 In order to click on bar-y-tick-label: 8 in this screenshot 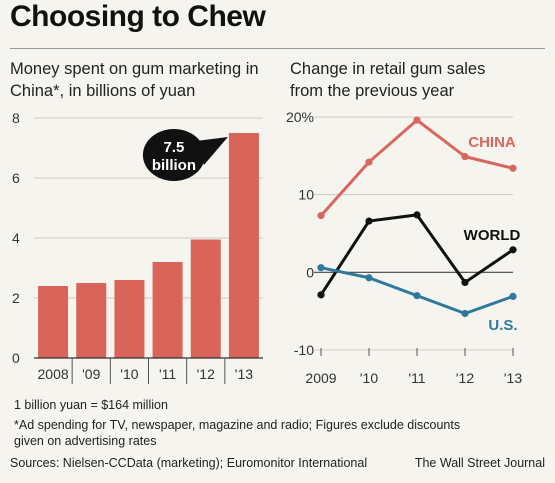, I will do `click(16, 118)`.